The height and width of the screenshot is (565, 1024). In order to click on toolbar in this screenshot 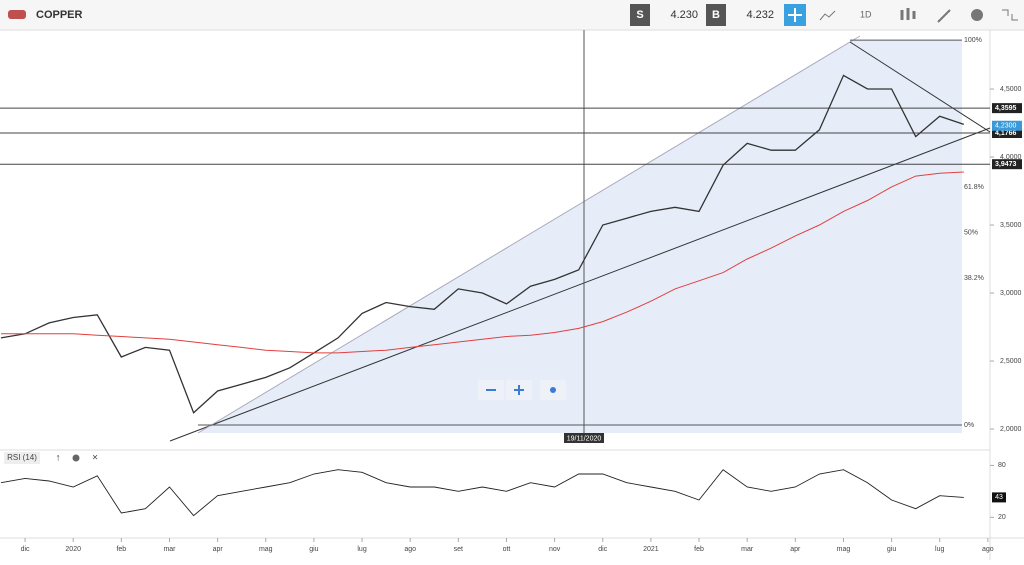, I will do `click(512, 15)`.